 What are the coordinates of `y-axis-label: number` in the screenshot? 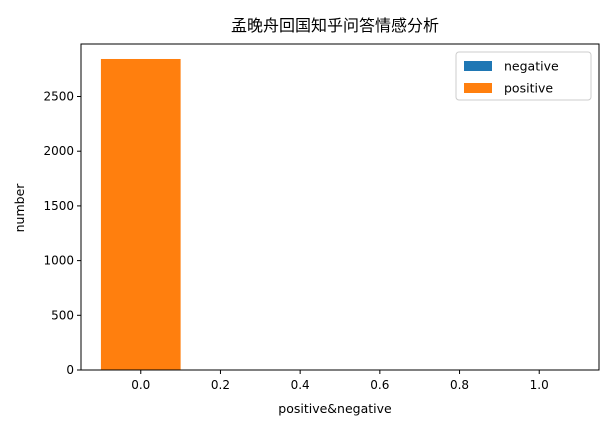 It's located at (19, 208).